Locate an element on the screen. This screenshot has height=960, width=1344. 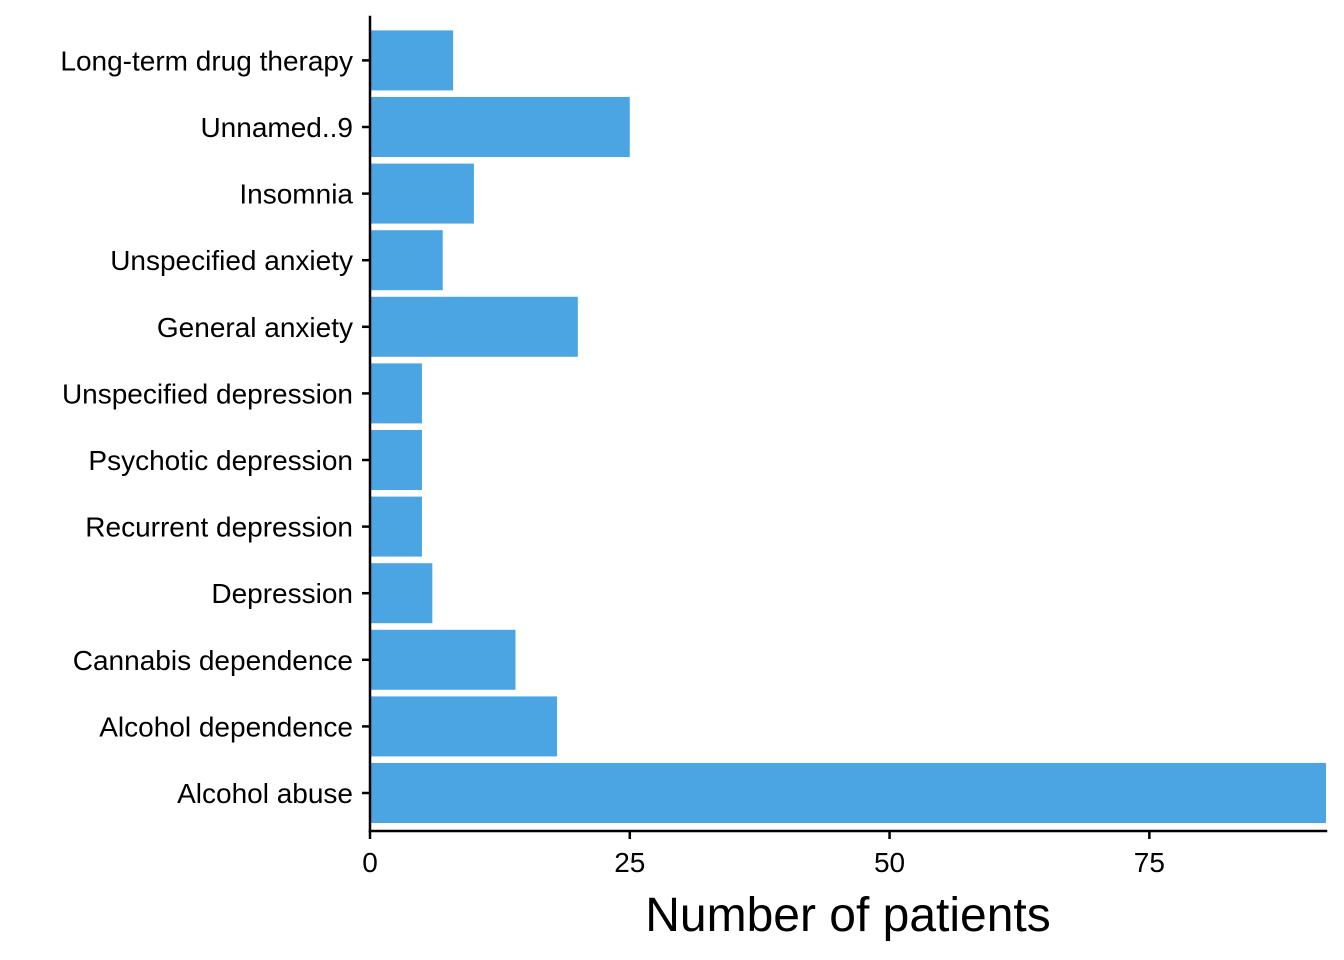
bar-alcohol-abuse is located at coordinates (848, 793).